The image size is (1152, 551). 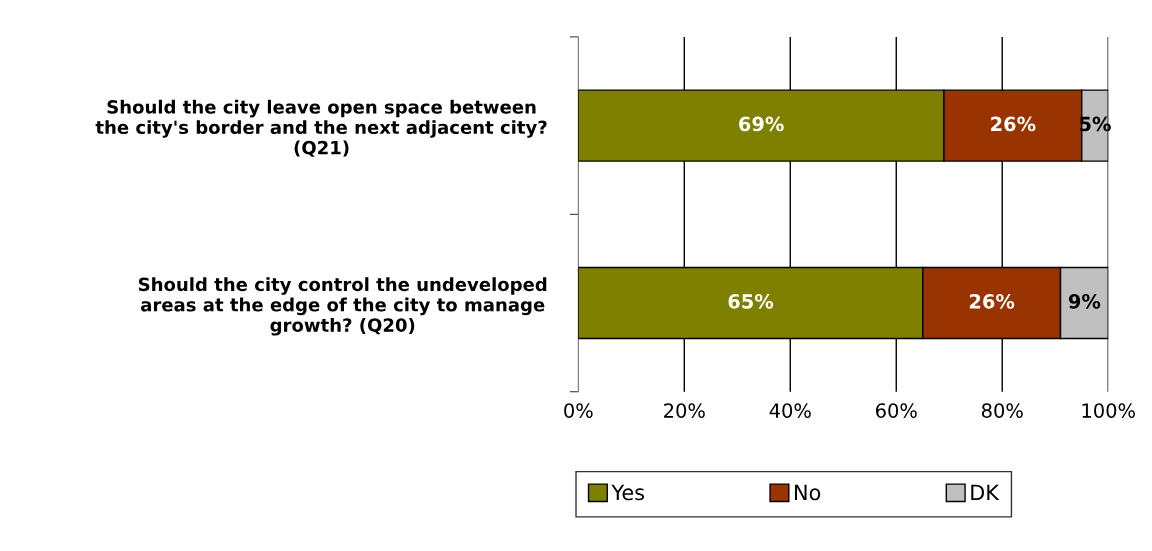 What do you see at coordinates (342, 306) in the screenshot?
I see `y-tick-label: Should the city control the undeveloped areas at the edge of the city to manage growth? (Q20)` at bounding box center [342, 306].